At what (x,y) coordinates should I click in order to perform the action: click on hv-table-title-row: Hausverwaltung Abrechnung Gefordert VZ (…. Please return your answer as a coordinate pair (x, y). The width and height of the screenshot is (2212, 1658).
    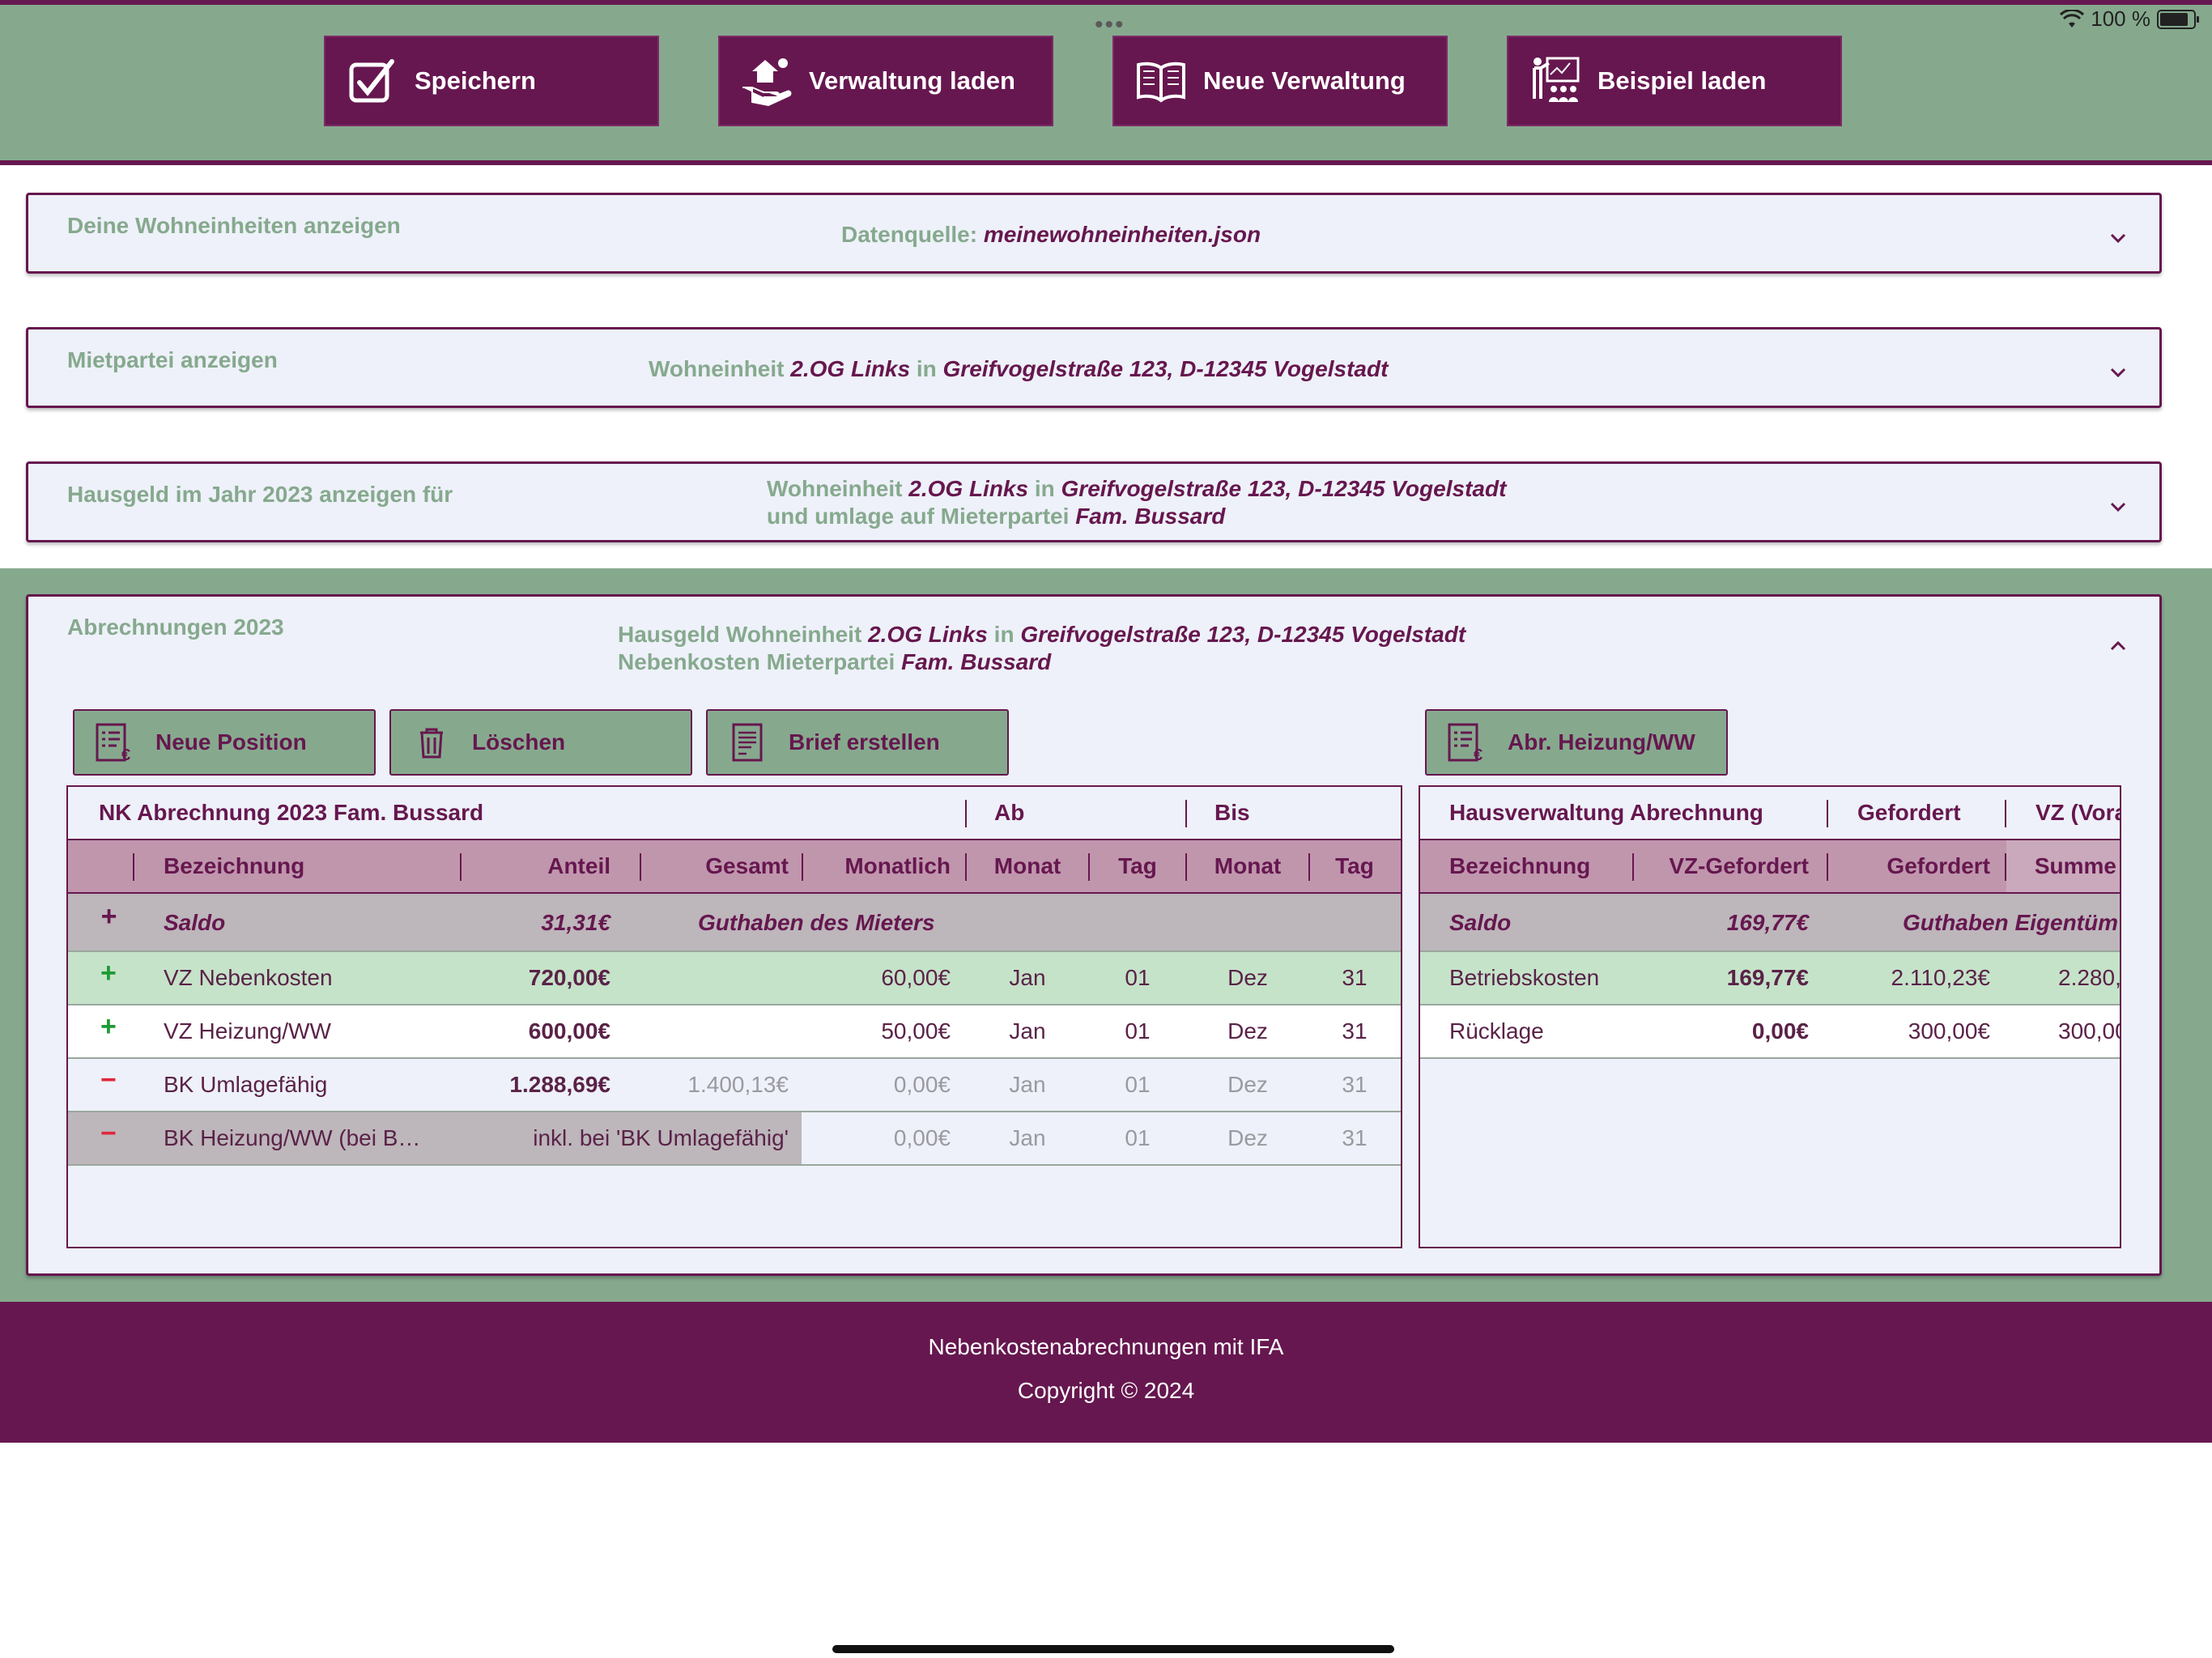
    Looking at the image, I should click on (1771, 813).